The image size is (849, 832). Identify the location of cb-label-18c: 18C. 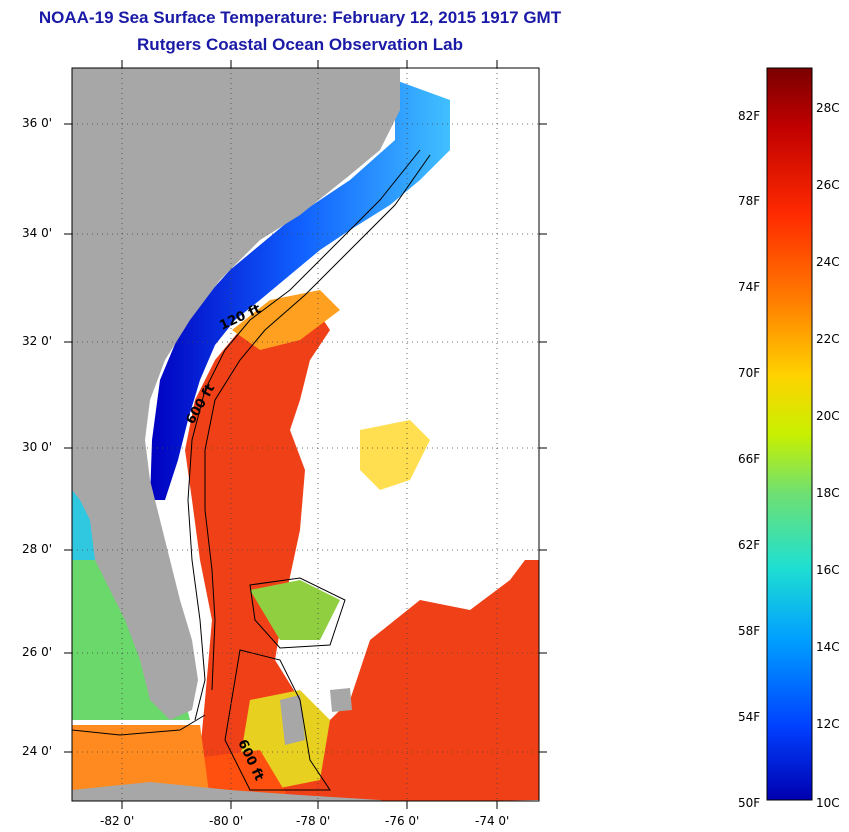
(828, 493).